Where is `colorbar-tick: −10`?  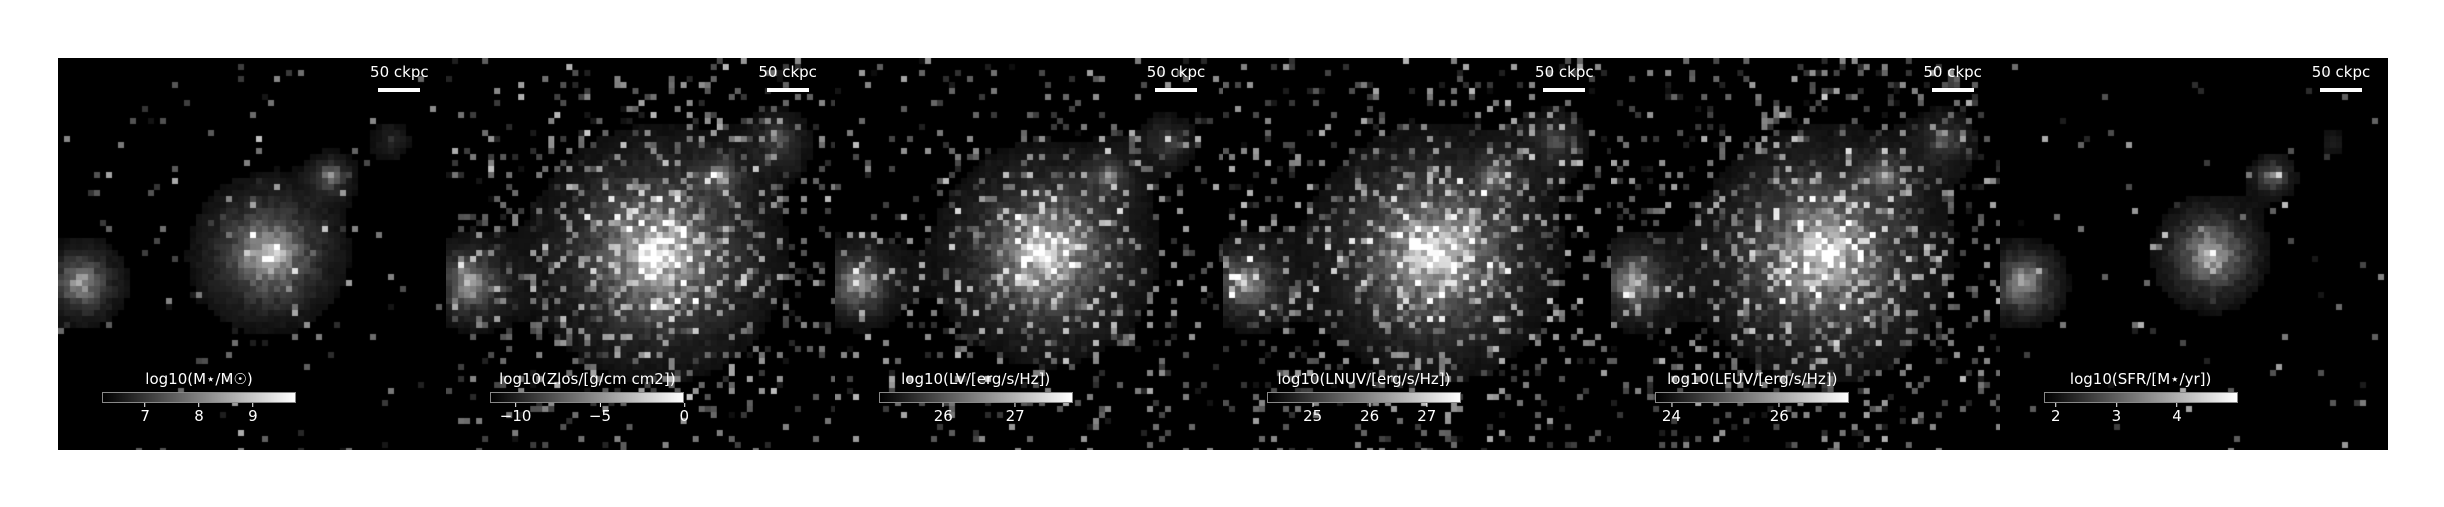 colorbar-tick: −10 is located at coordinates (515, 414).